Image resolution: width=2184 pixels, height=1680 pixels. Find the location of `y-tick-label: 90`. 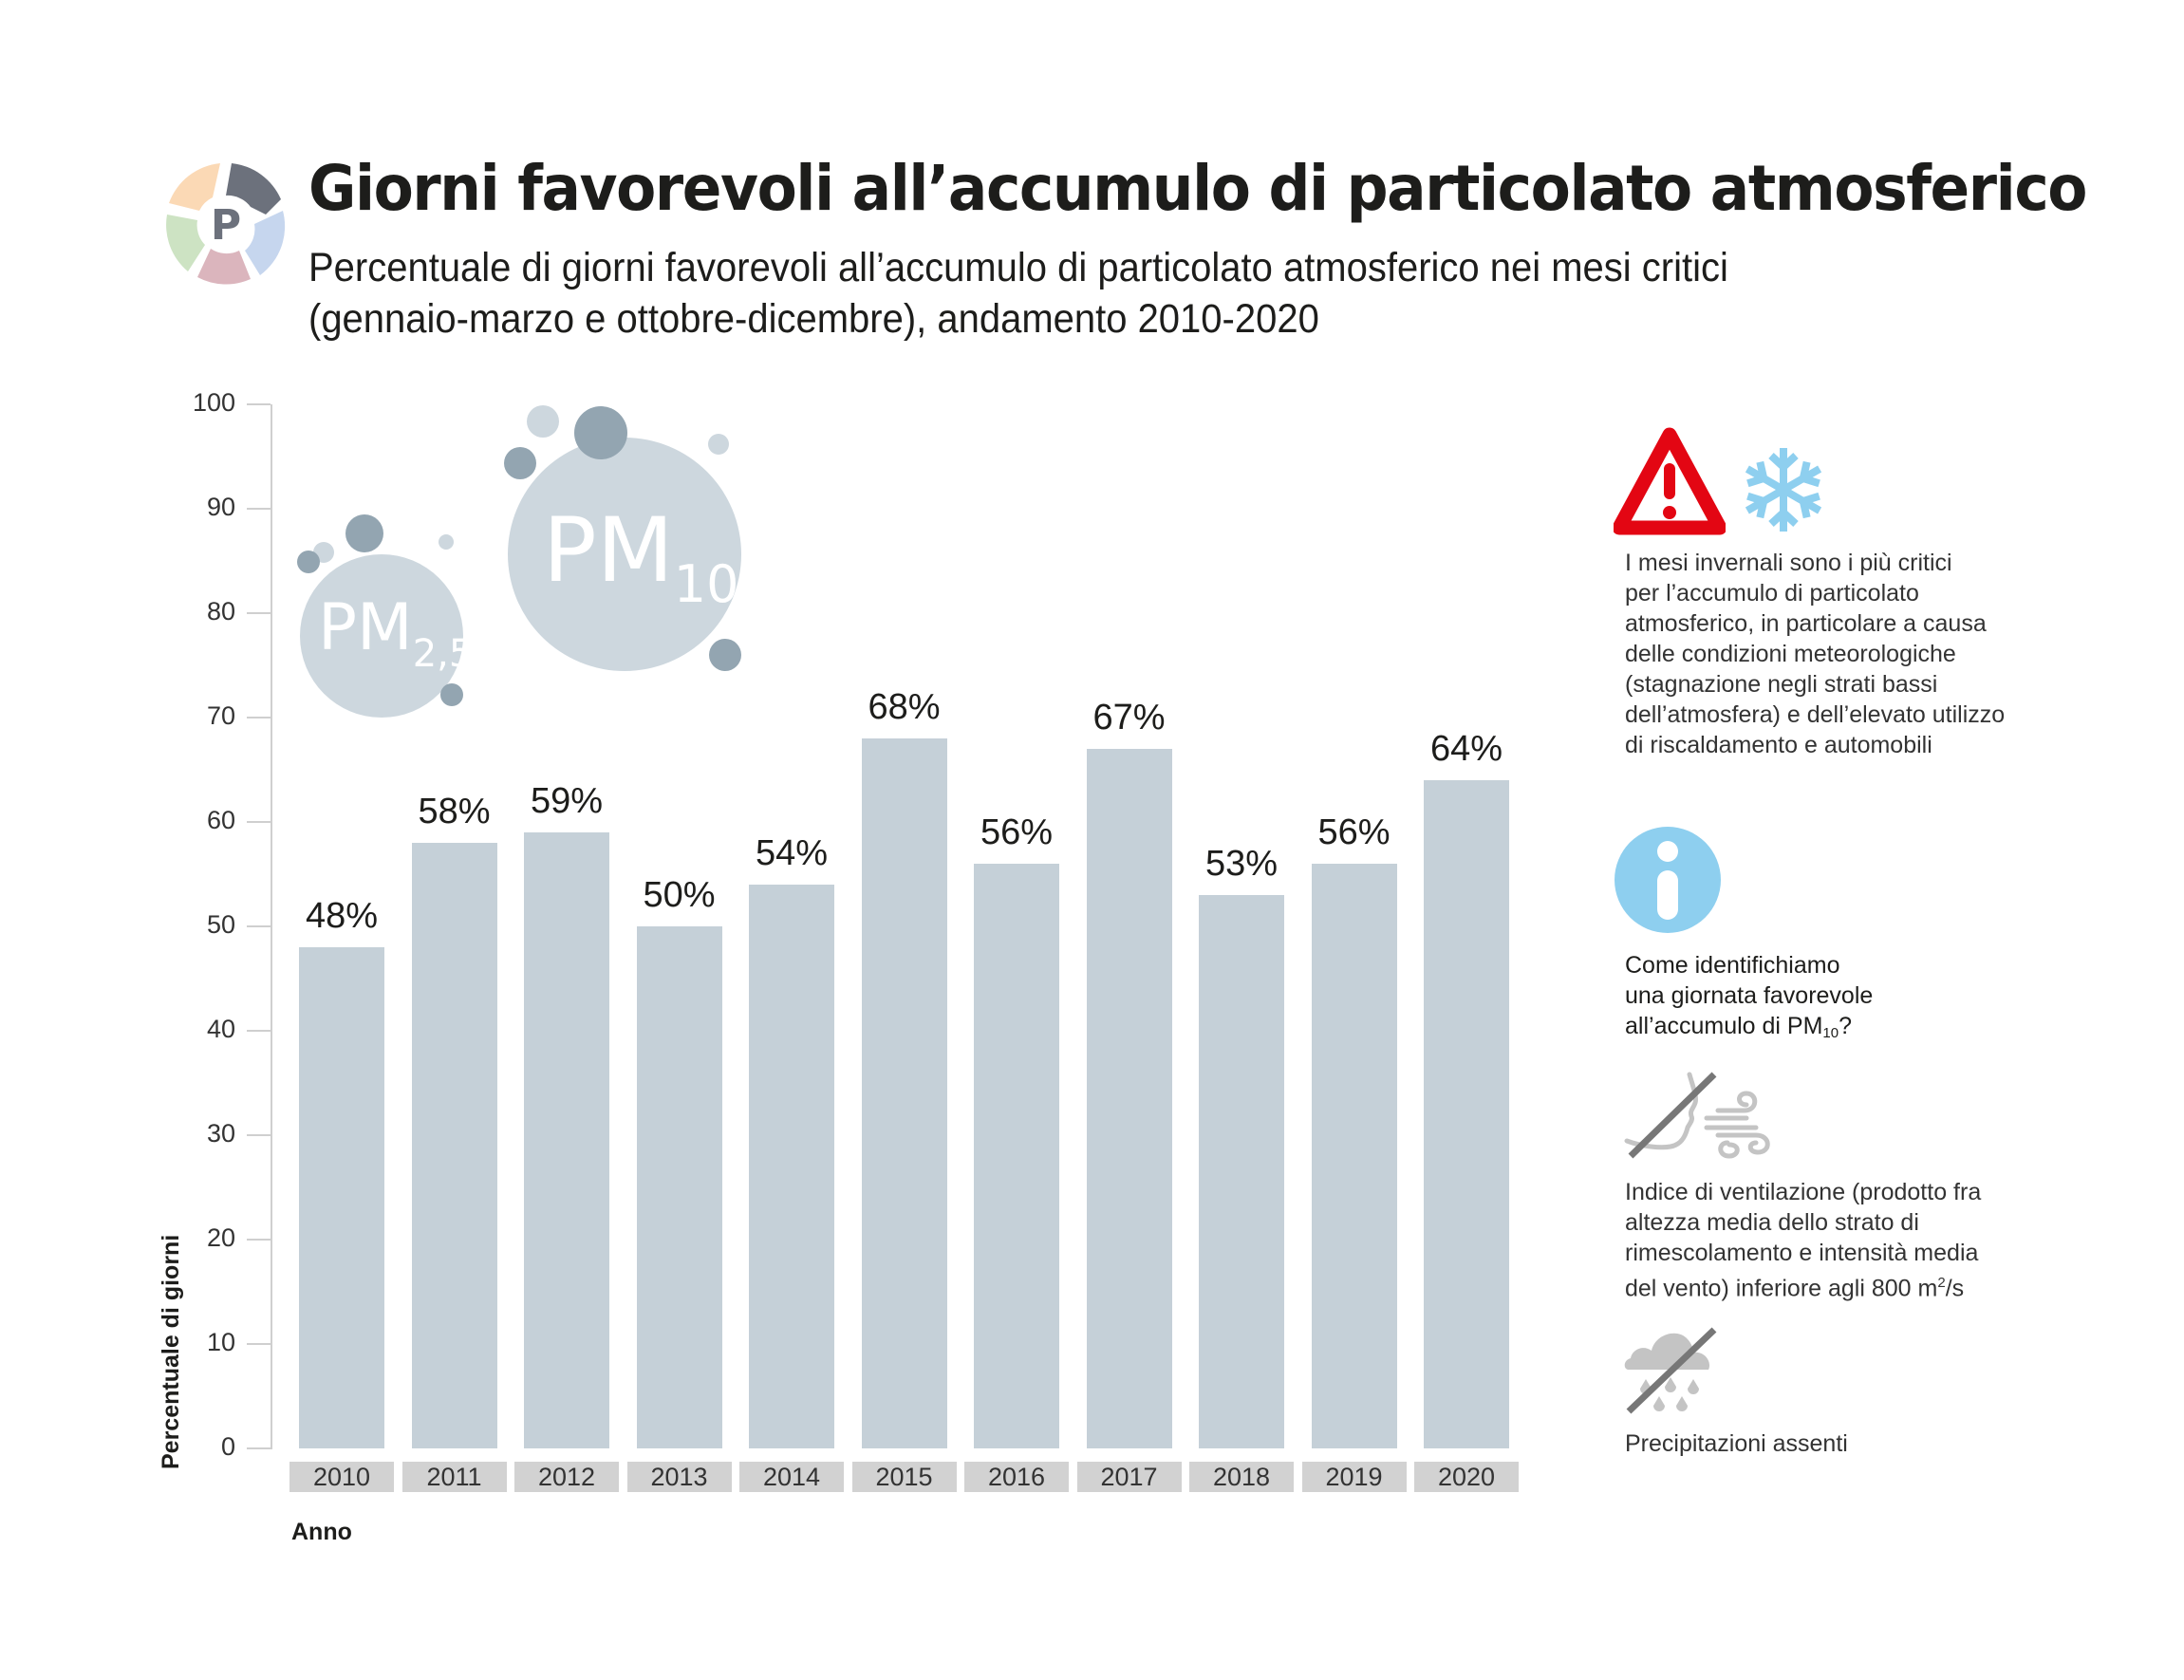

y-tick-label: 90 is located at coordinates (220, 507).